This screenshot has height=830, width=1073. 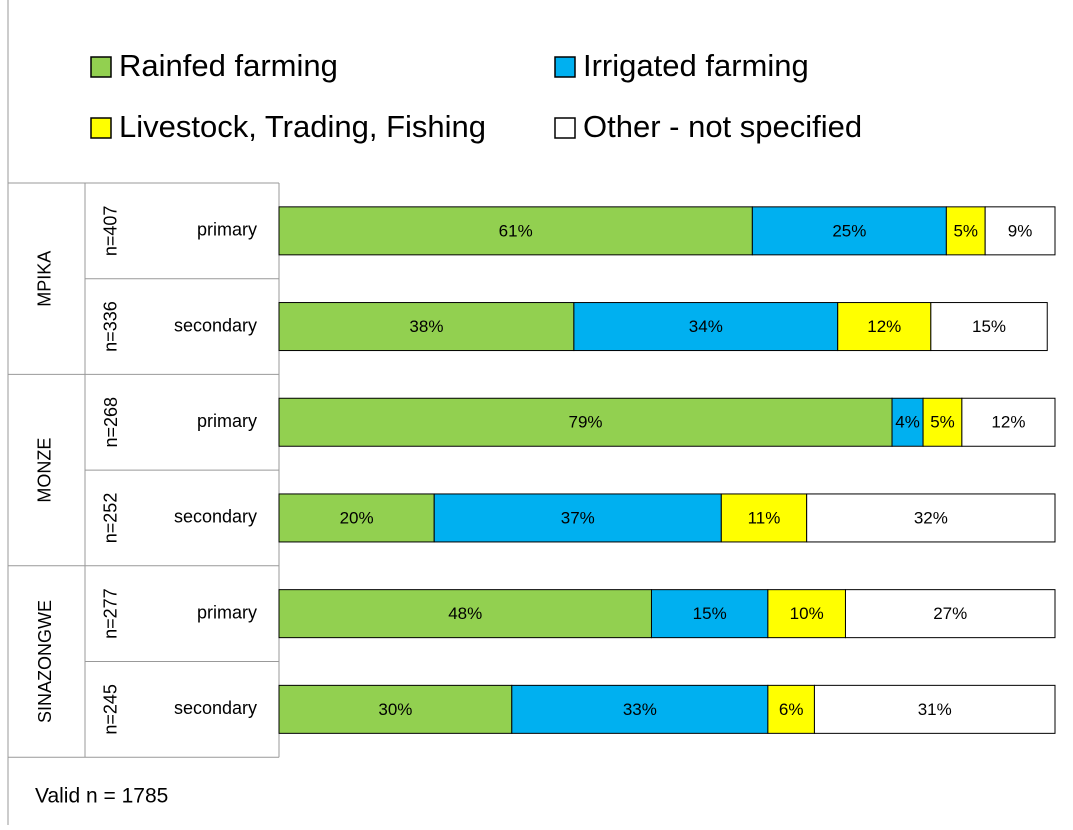 What do you see at coordinates (696, 65) in the screenshot?
I see `legend-label: Irrigated farming` at bounding box center [696, 65].